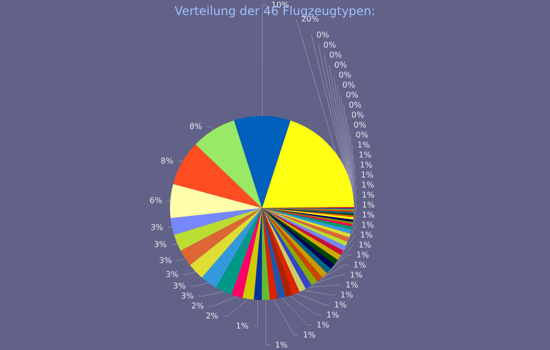 This screenshot has width=550, height=350. Describe the element at coordinates (310, 19) in the screenshot. I see `data-label: 20%` at that location.